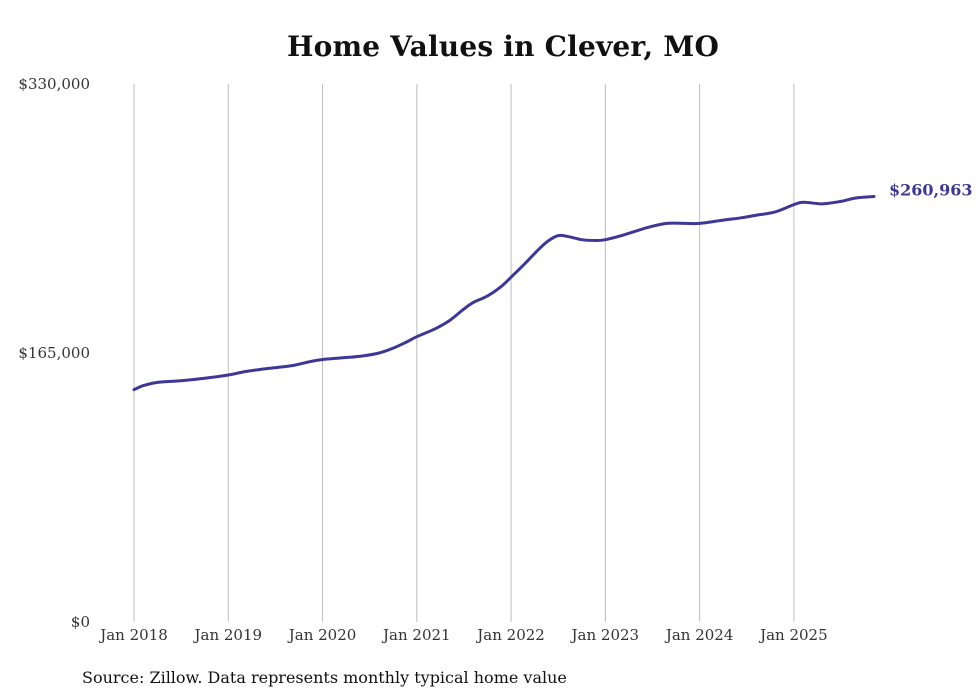  What do you see at coordinates (54, 84) in the screenshot?
I see `y-tick-label: $330,000` at bounding box center [54, 84].